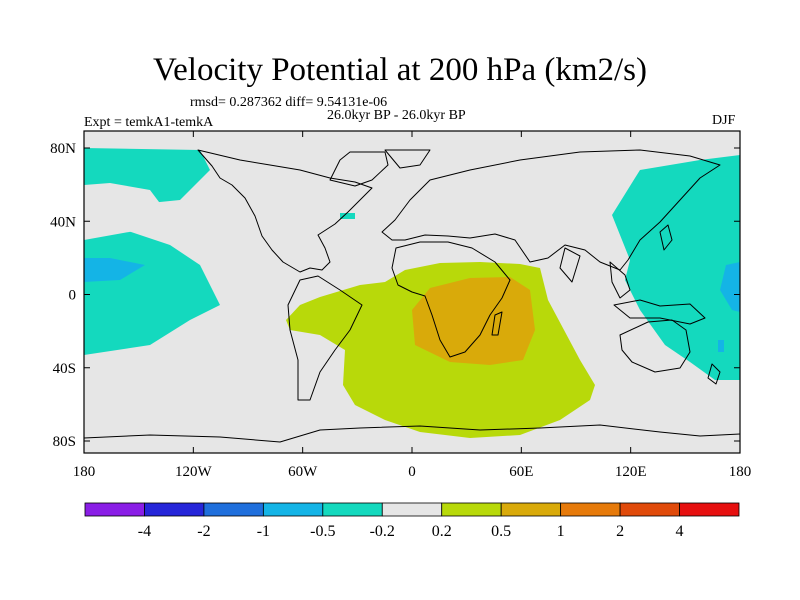 This screenshot has width=800, height=600. I want to click on colorbar-label: -0.5, so click(322, 531).